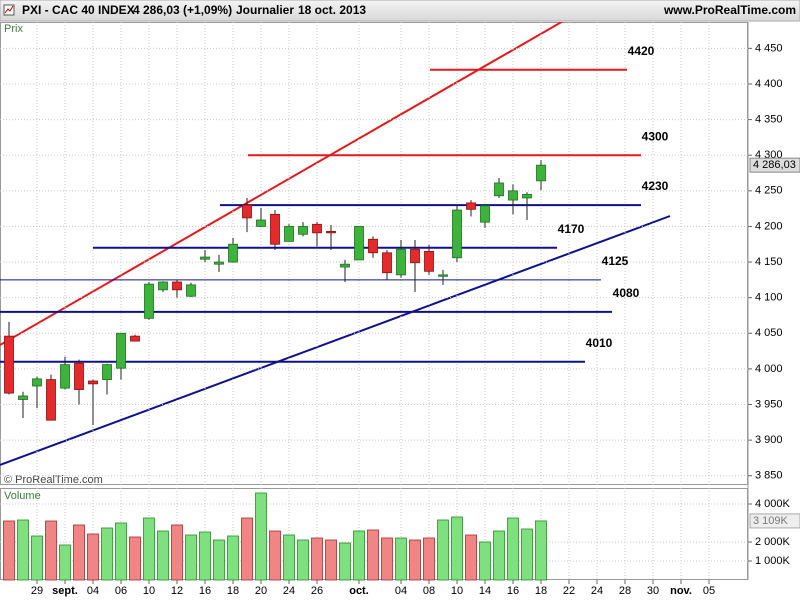  I want to click on last-volume-box, so click(774, 521).